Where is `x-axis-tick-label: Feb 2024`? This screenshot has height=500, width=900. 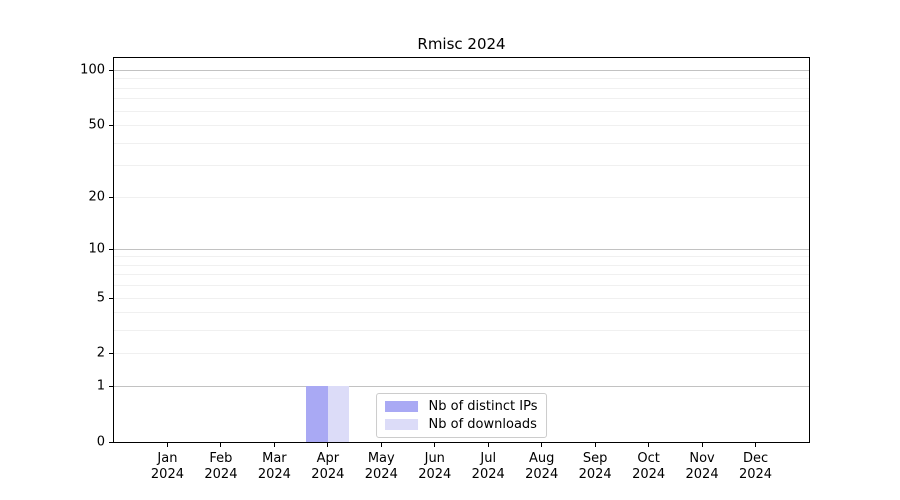
x-axis-tick-label: Feb 2024 is located at coordinates (220, 467).